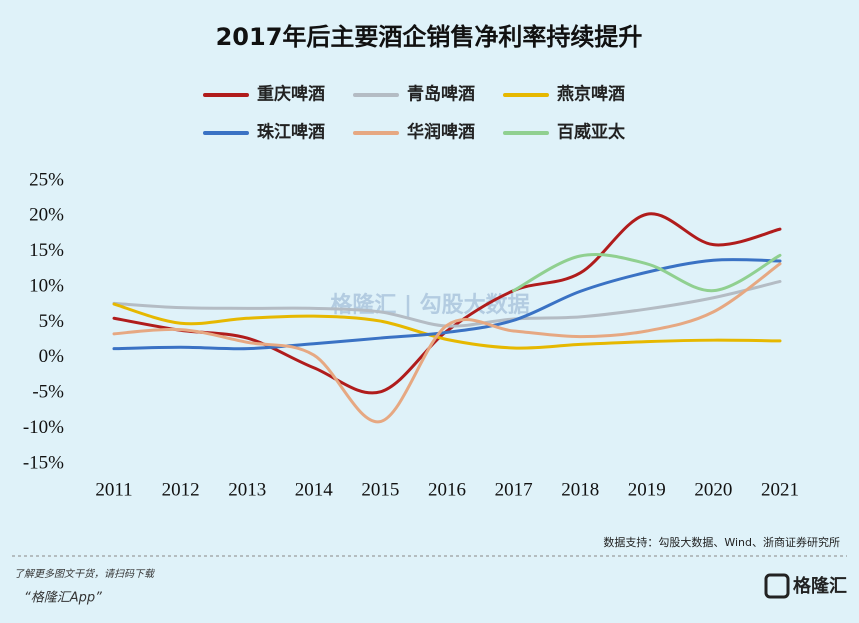  I want to click on x-tick-label: 2018, so click(580, 489).